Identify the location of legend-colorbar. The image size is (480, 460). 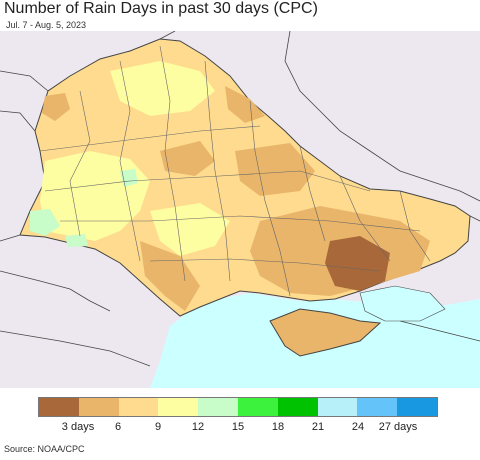
(238, 407).